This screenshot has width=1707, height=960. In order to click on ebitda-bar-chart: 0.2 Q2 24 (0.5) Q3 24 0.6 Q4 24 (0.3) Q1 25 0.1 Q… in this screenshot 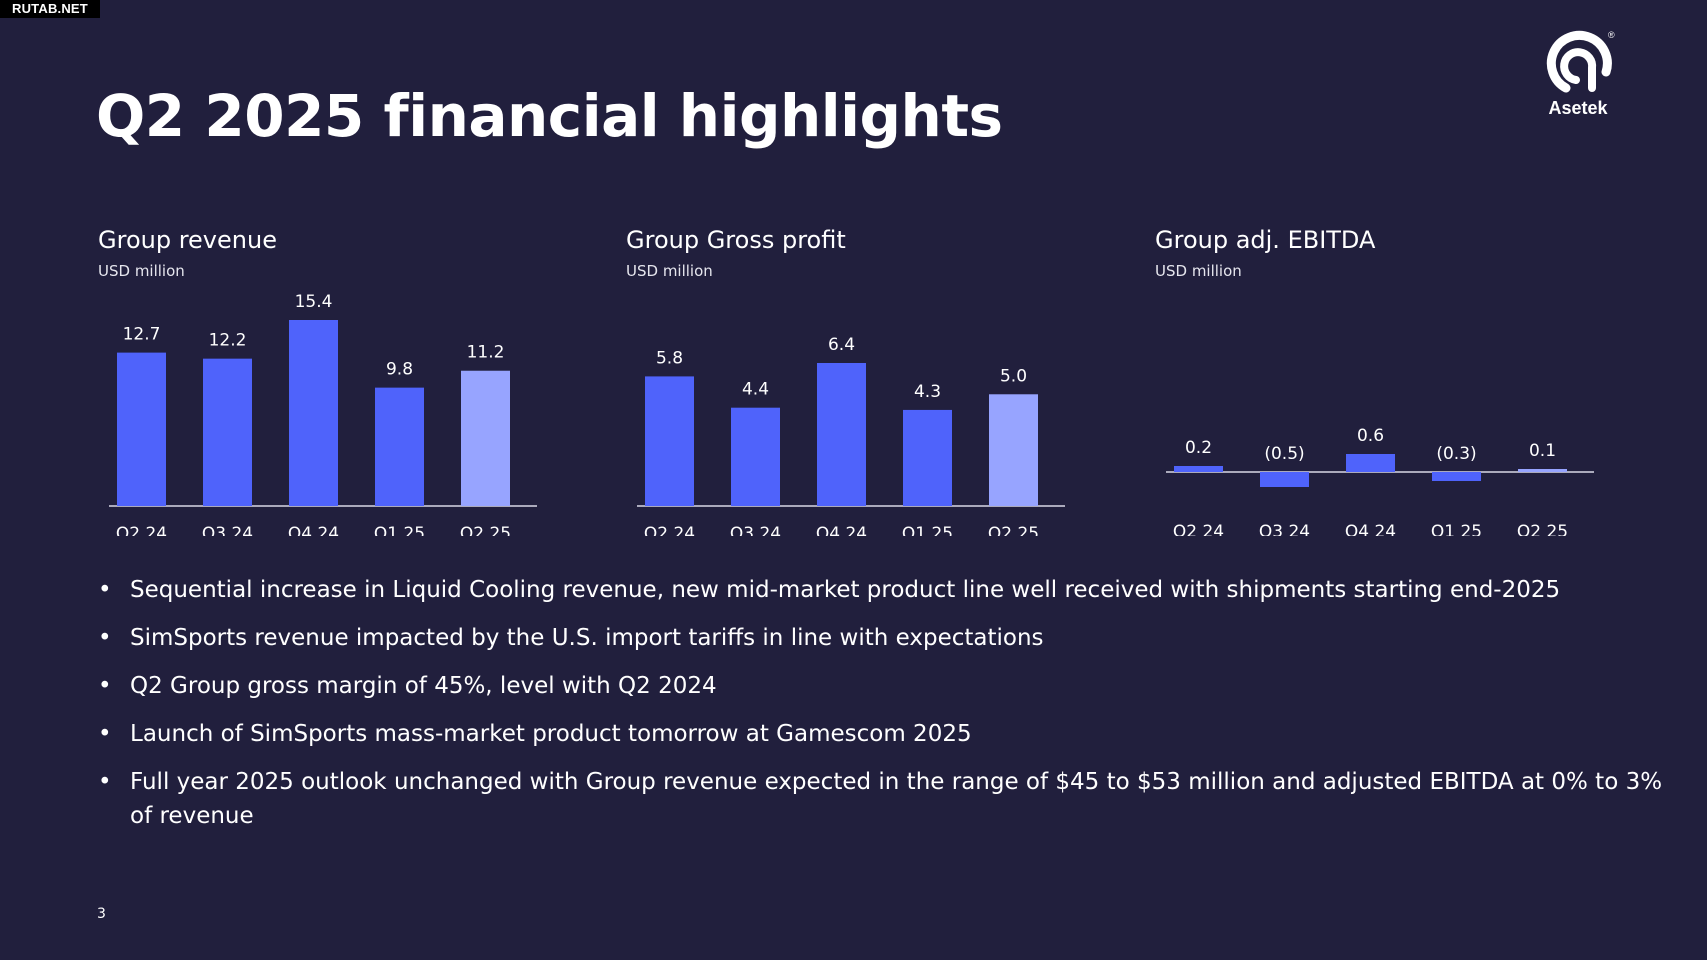, I will do `click(1380, 481)`.